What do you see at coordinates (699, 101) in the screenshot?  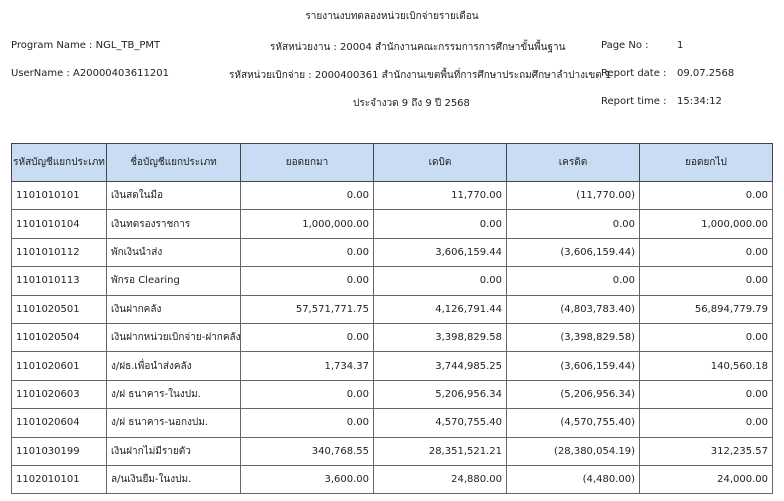 I see `report-time: 15:34:12` at bounding box center [699, 101].